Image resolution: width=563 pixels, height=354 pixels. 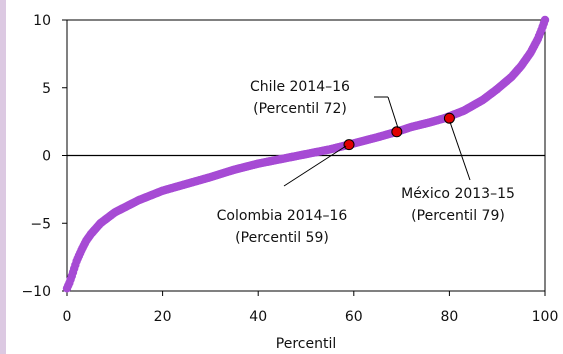 What do you see at coordinates (3, 177) in the screenshot?
I see `left-accent-bar` at bounding box center [3, 177].